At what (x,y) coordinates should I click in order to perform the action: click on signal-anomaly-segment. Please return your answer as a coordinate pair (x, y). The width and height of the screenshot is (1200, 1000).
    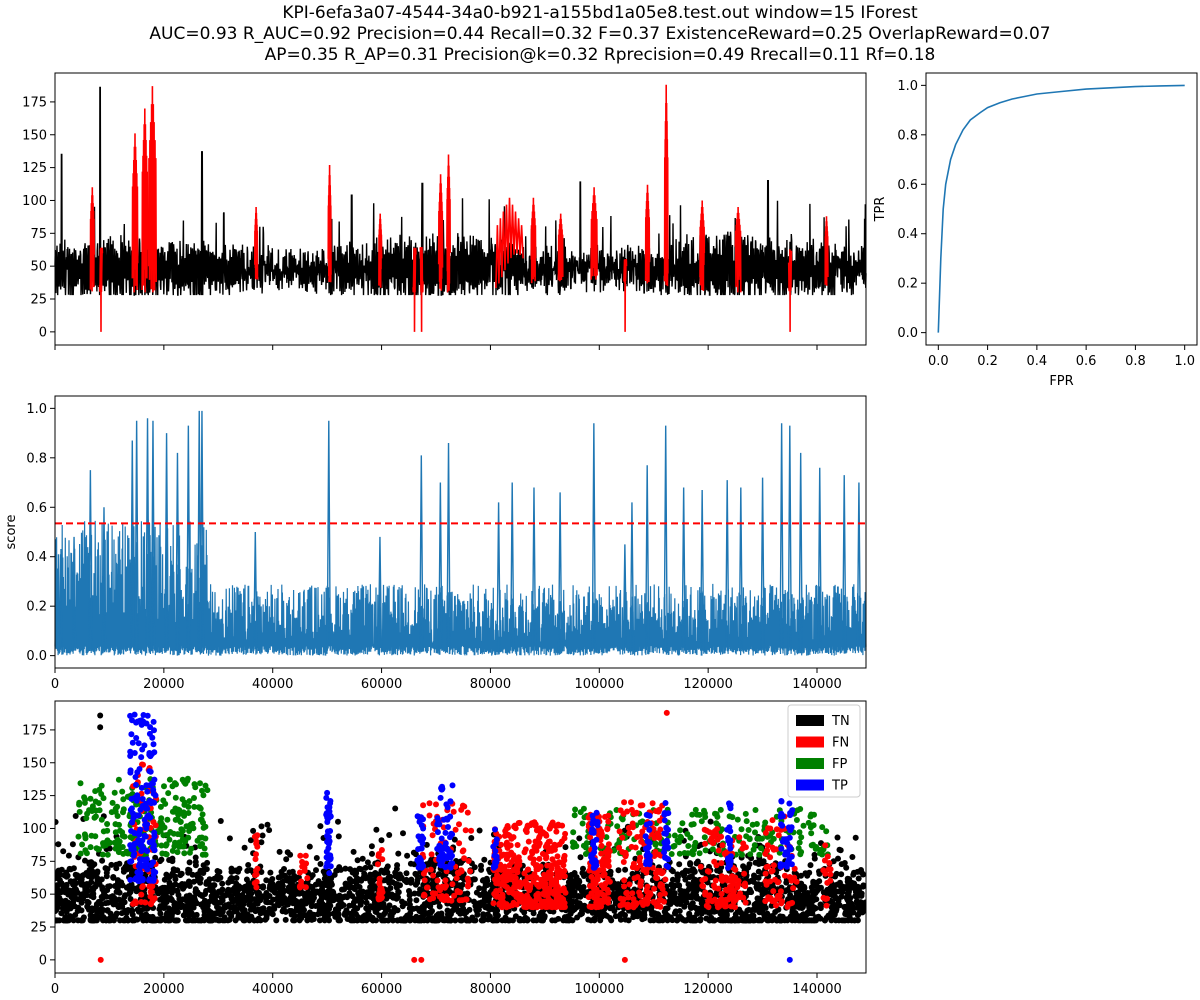
    Looking at the image, I should click on (414, 289).